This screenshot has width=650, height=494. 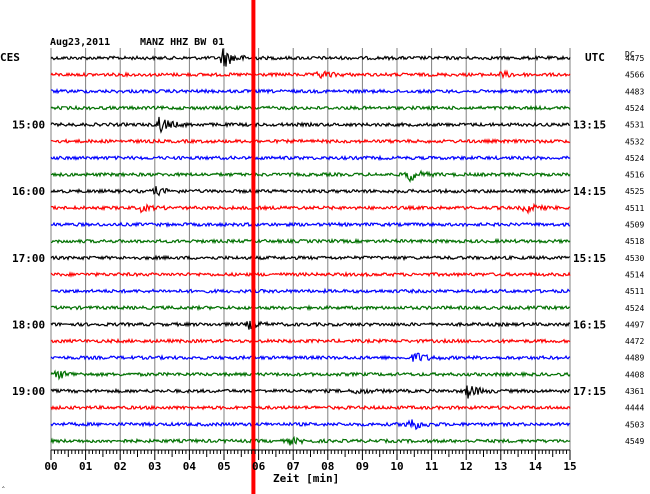 I want to click on left-time-label: 18:00, so click(x=28, y=324).